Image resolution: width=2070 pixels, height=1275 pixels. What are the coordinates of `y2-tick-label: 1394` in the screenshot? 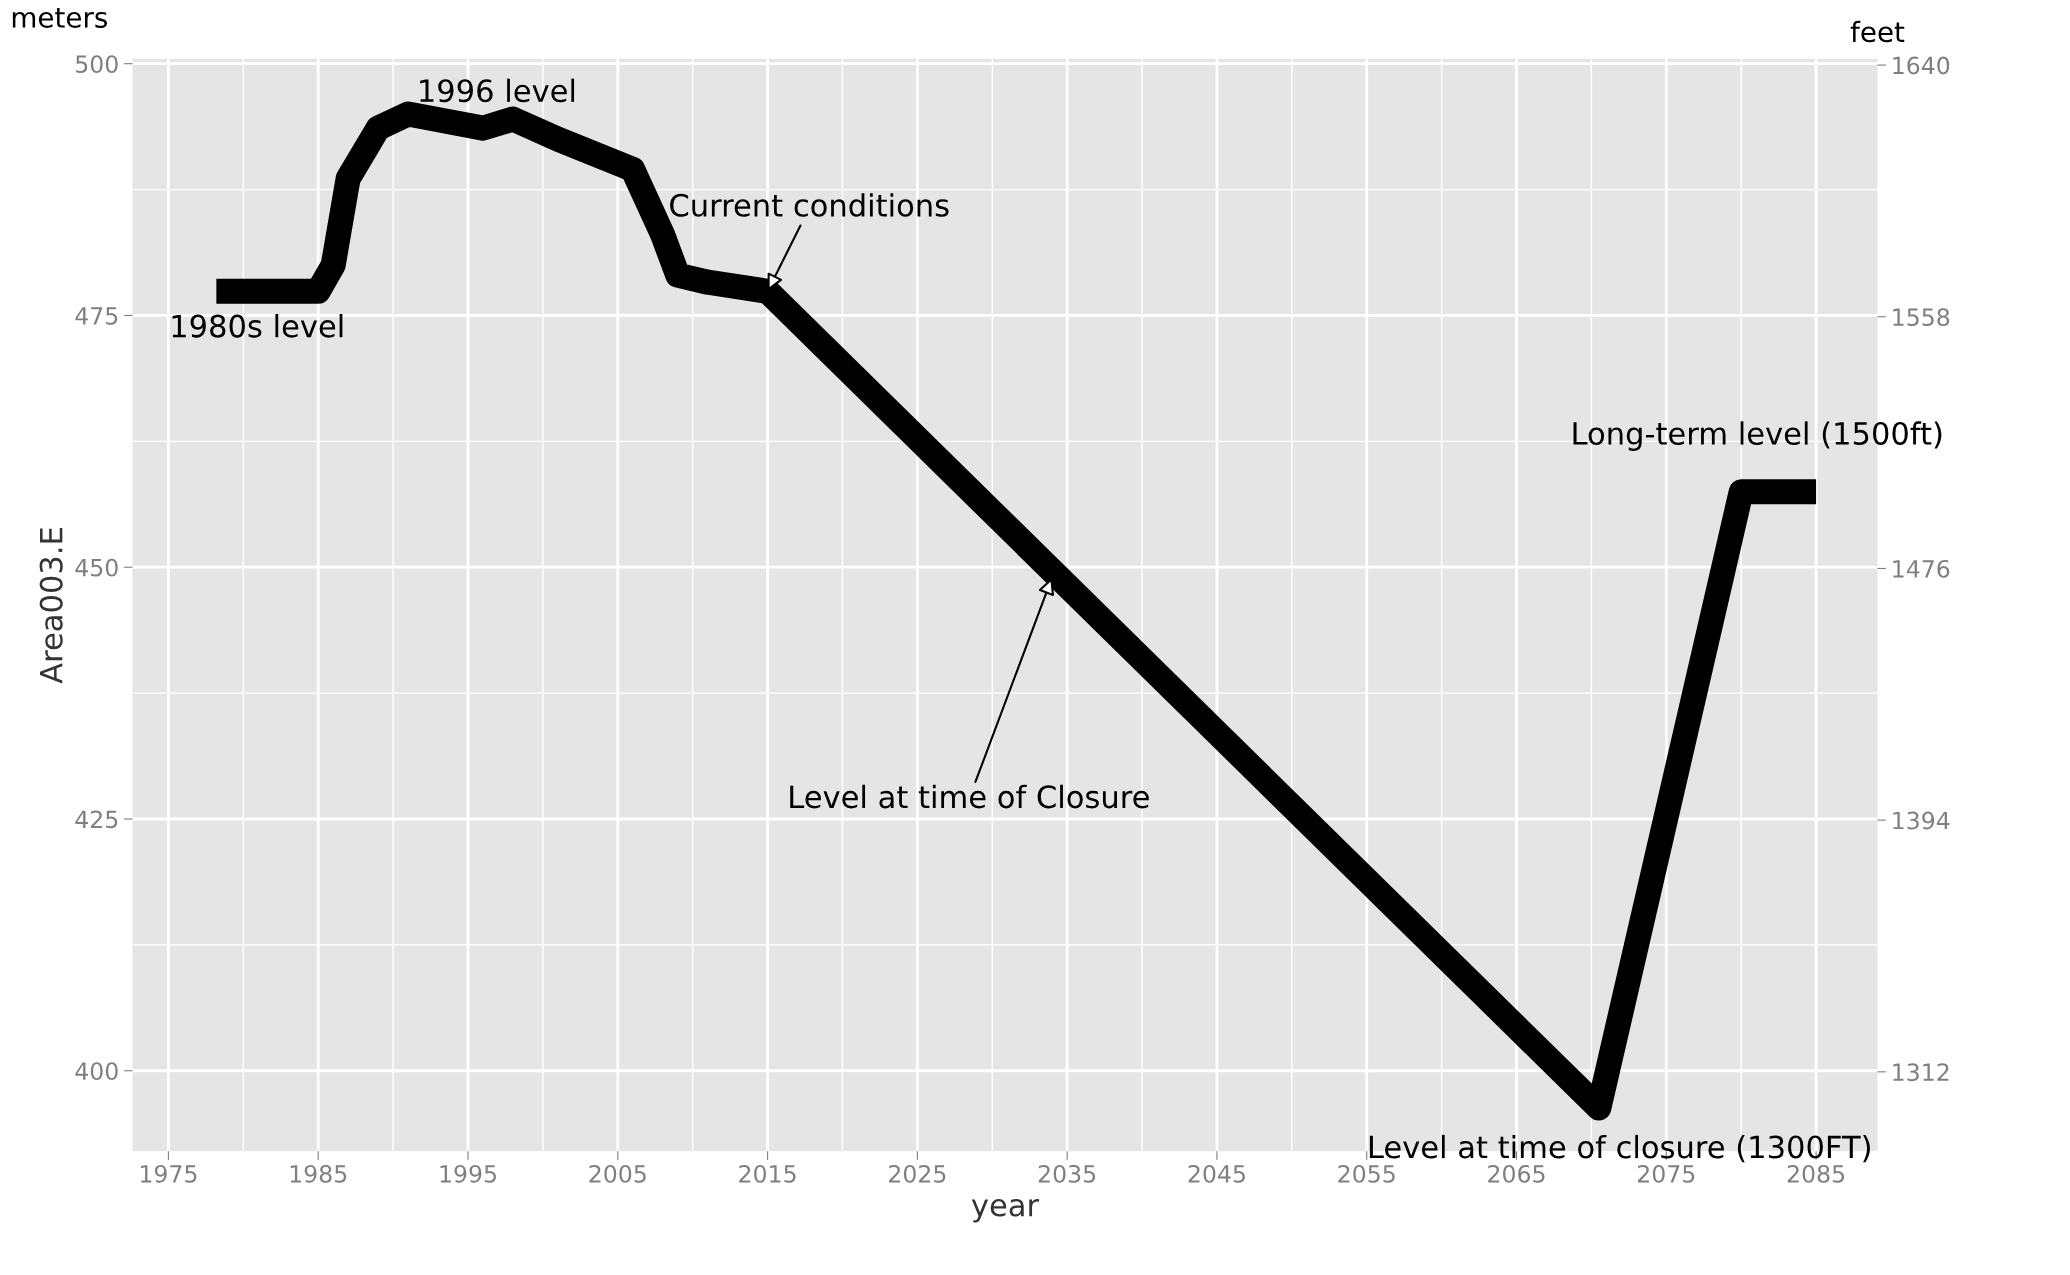 It's located at (1921, 820).